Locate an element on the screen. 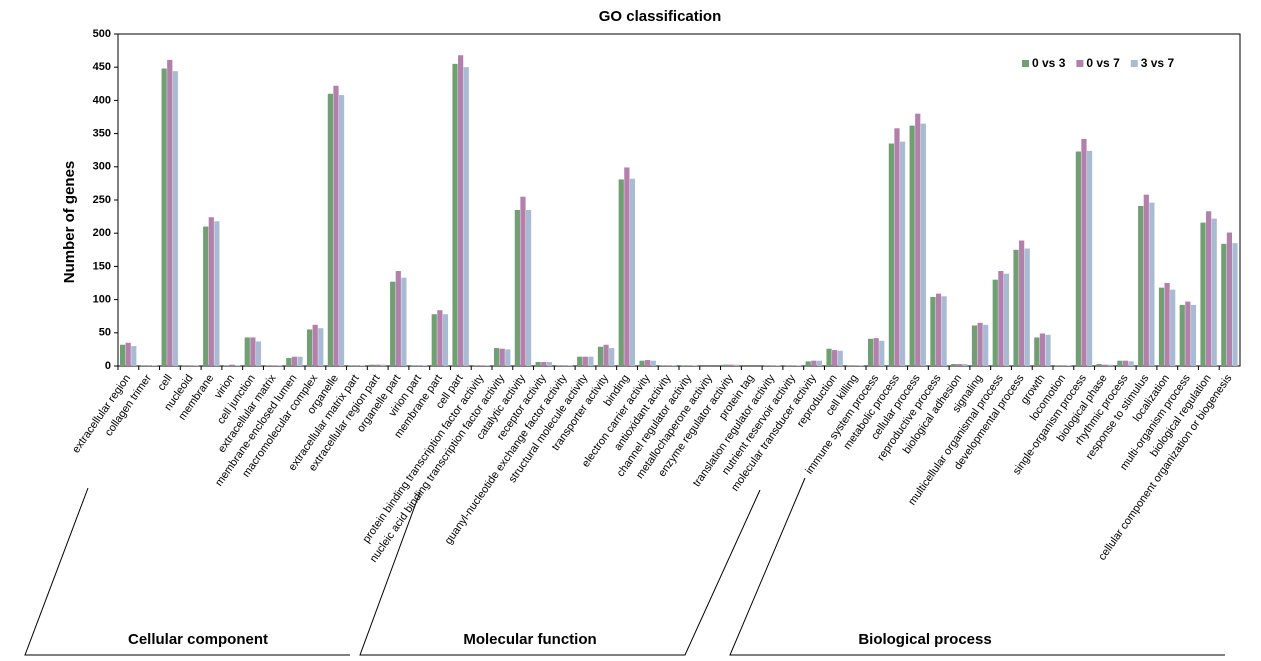 Image resolution: width=1261 pixels, height=661 pixels. y-tick-label: 350 is located at coordinates (102, 134).